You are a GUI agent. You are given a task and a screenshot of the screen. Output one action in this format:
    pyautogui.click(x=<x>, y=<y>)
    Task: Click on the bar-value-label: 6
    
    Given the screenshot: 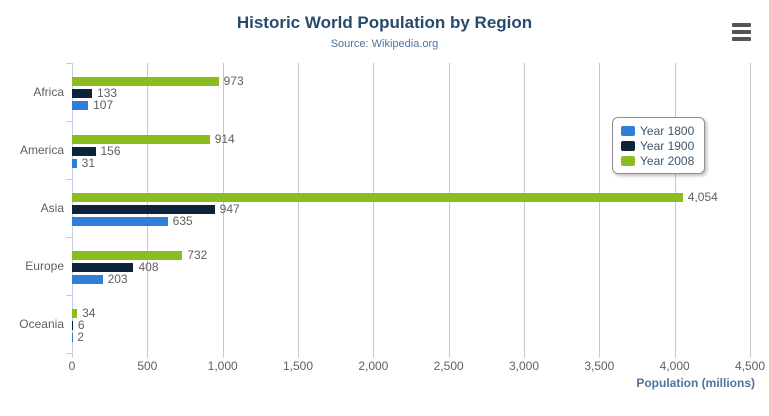 What is the action you would take?
    pyautogui.click(x=81, y=325)
    